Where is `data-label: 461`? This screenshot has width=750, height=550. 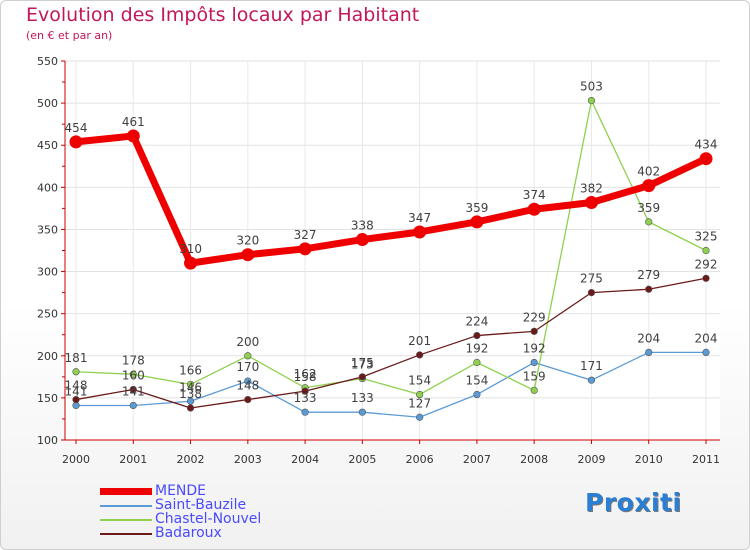
data-label: 461 is located at coordinates (133, 122).